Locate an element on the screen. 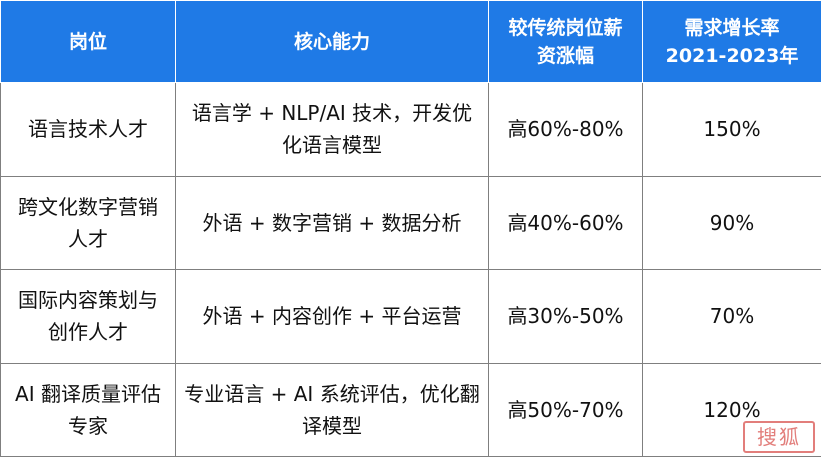 This screenshot has width=821, height=457. cell-salary: 高60%-80% is located at coordinates (565, 129).